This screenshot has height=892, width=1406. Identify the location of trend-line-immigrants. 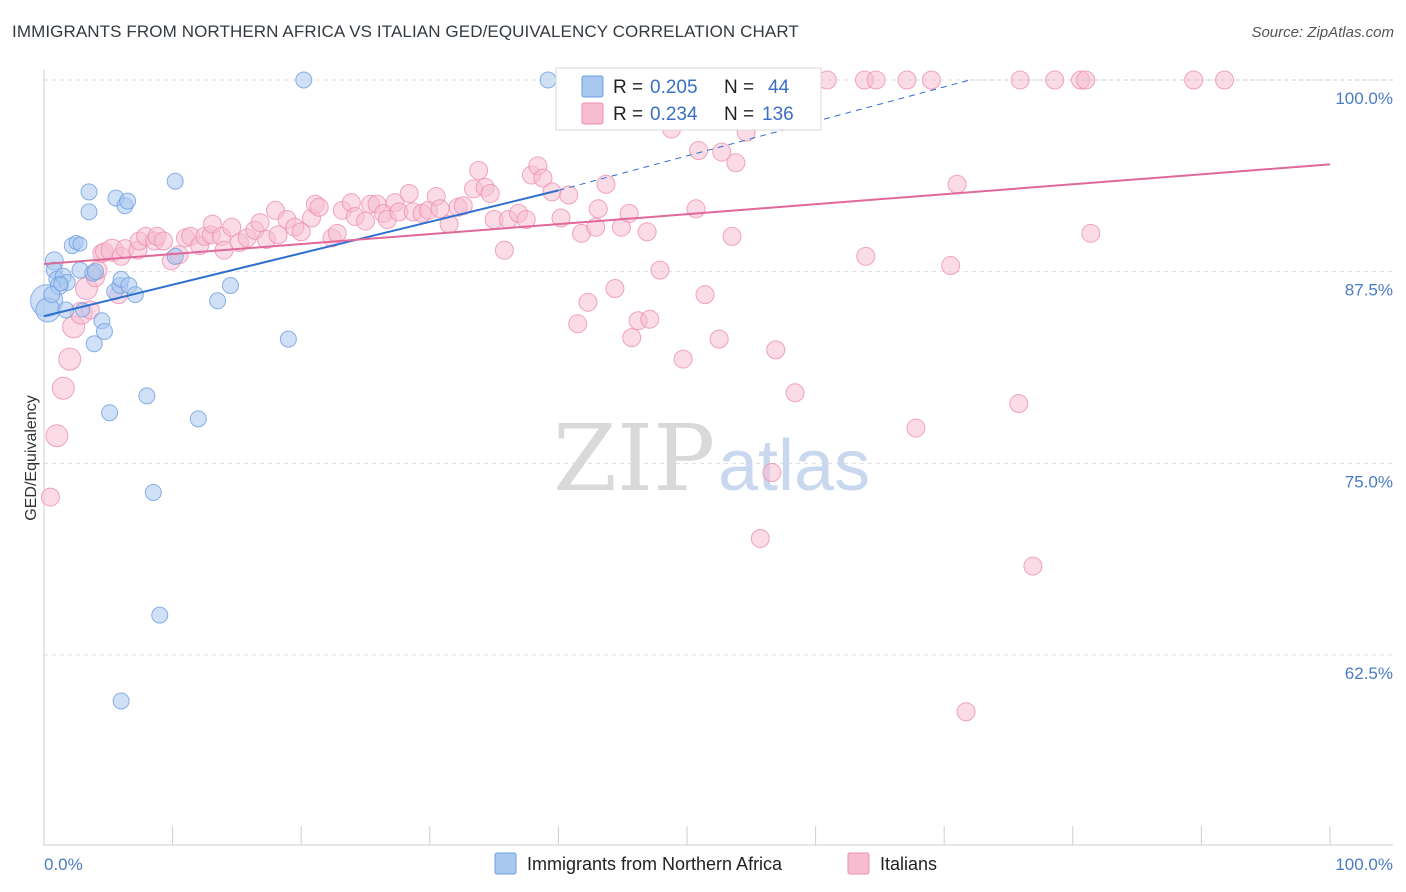
(301, 253).